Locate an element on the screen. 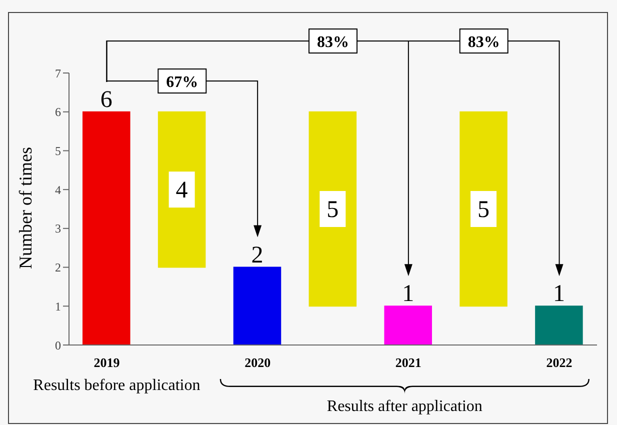 This screenshot has width=617, height=425. data-label: 4 is located at coordinates (182, 191).